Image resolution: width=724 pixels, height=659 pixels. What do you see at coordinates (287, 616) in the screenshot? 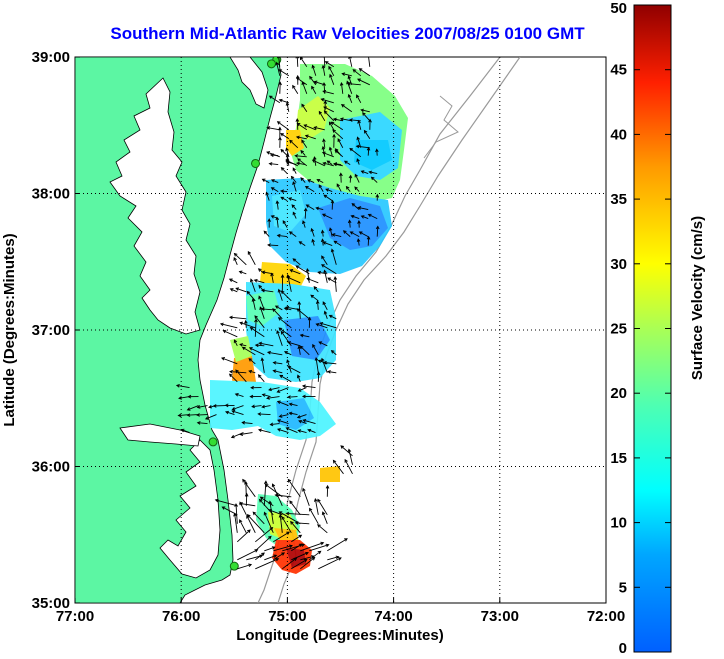
I see `x-tick-label: 75:00` at bounding box center [287, 616].